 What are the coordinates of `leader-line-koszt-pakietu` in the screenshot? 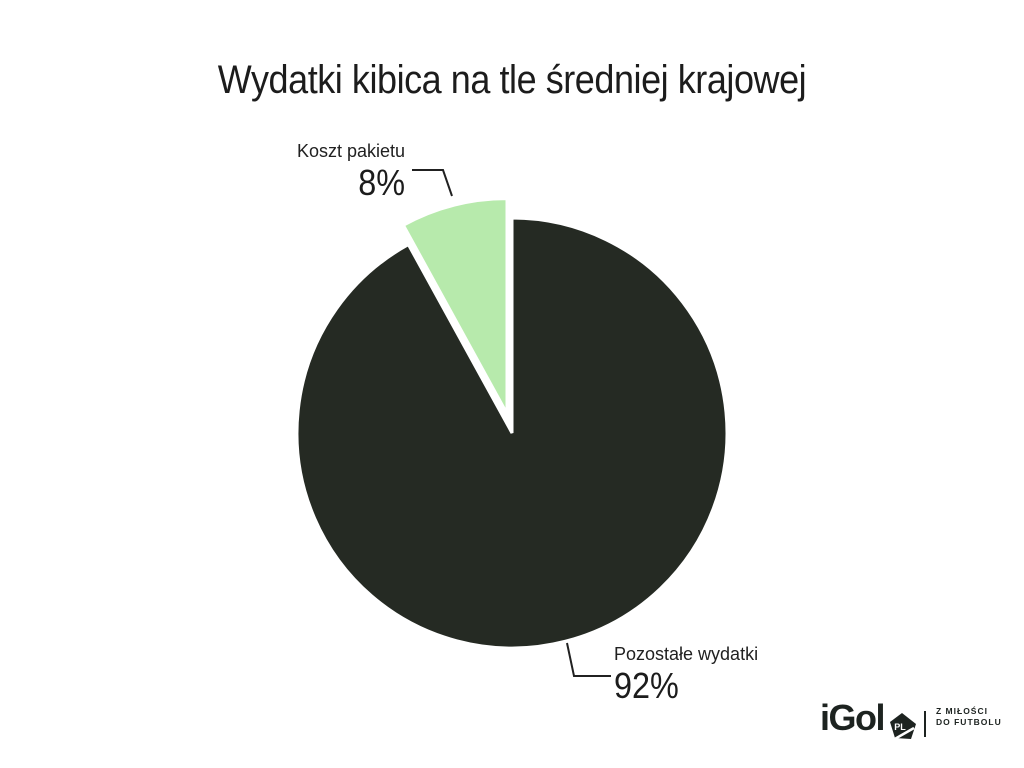 It's located at (432, 183).